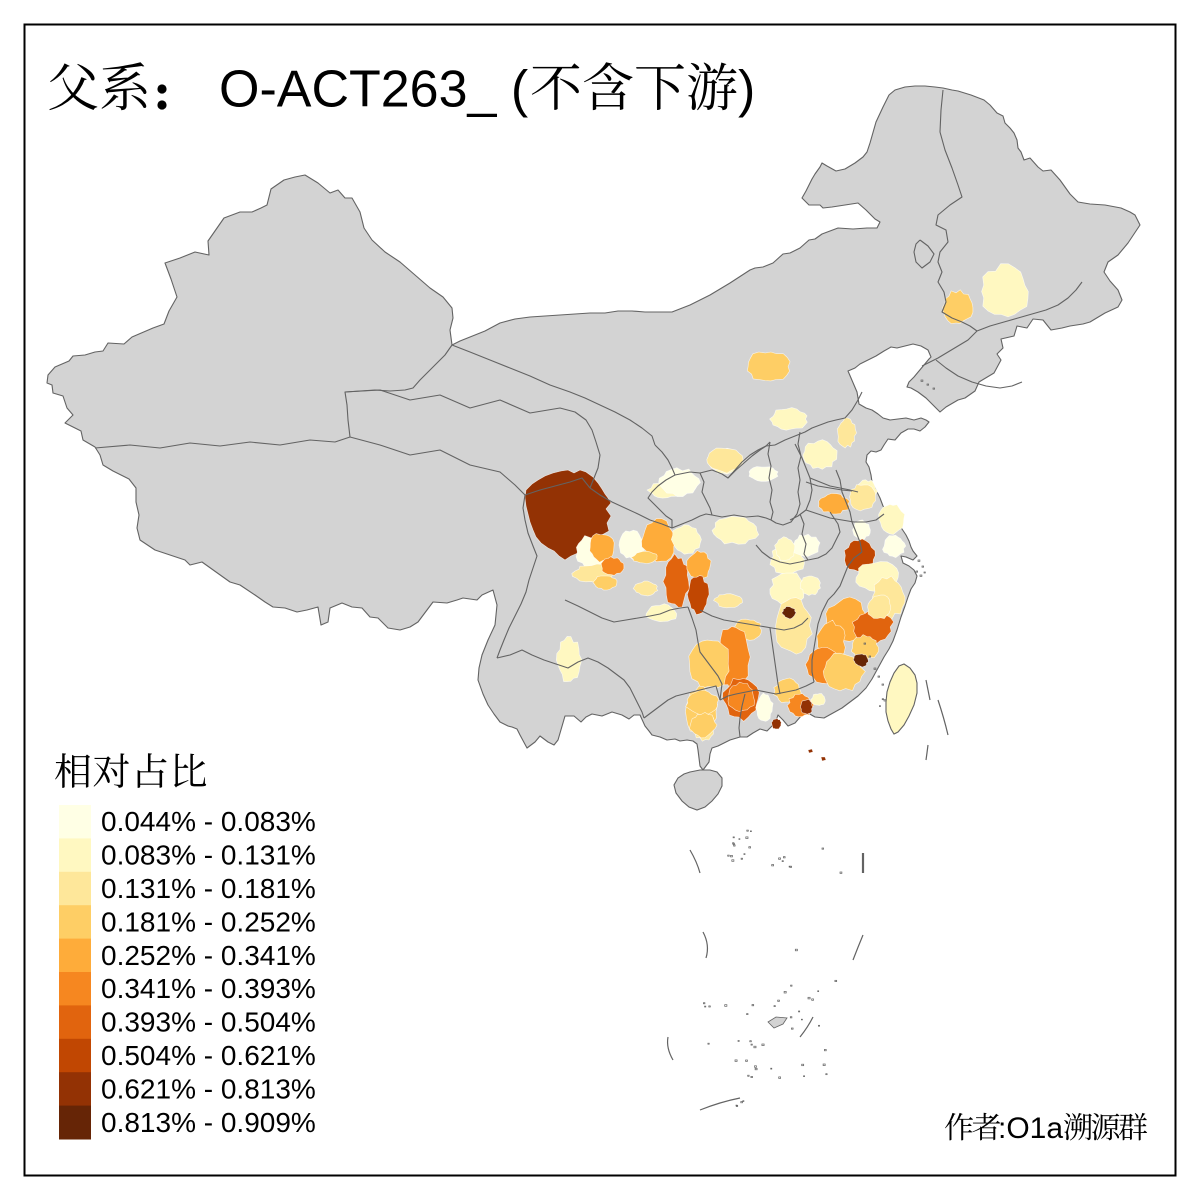 This screenshot has width=1200, height=1200. I want to click on svg-text: :O1a, so click(1030, 1128).